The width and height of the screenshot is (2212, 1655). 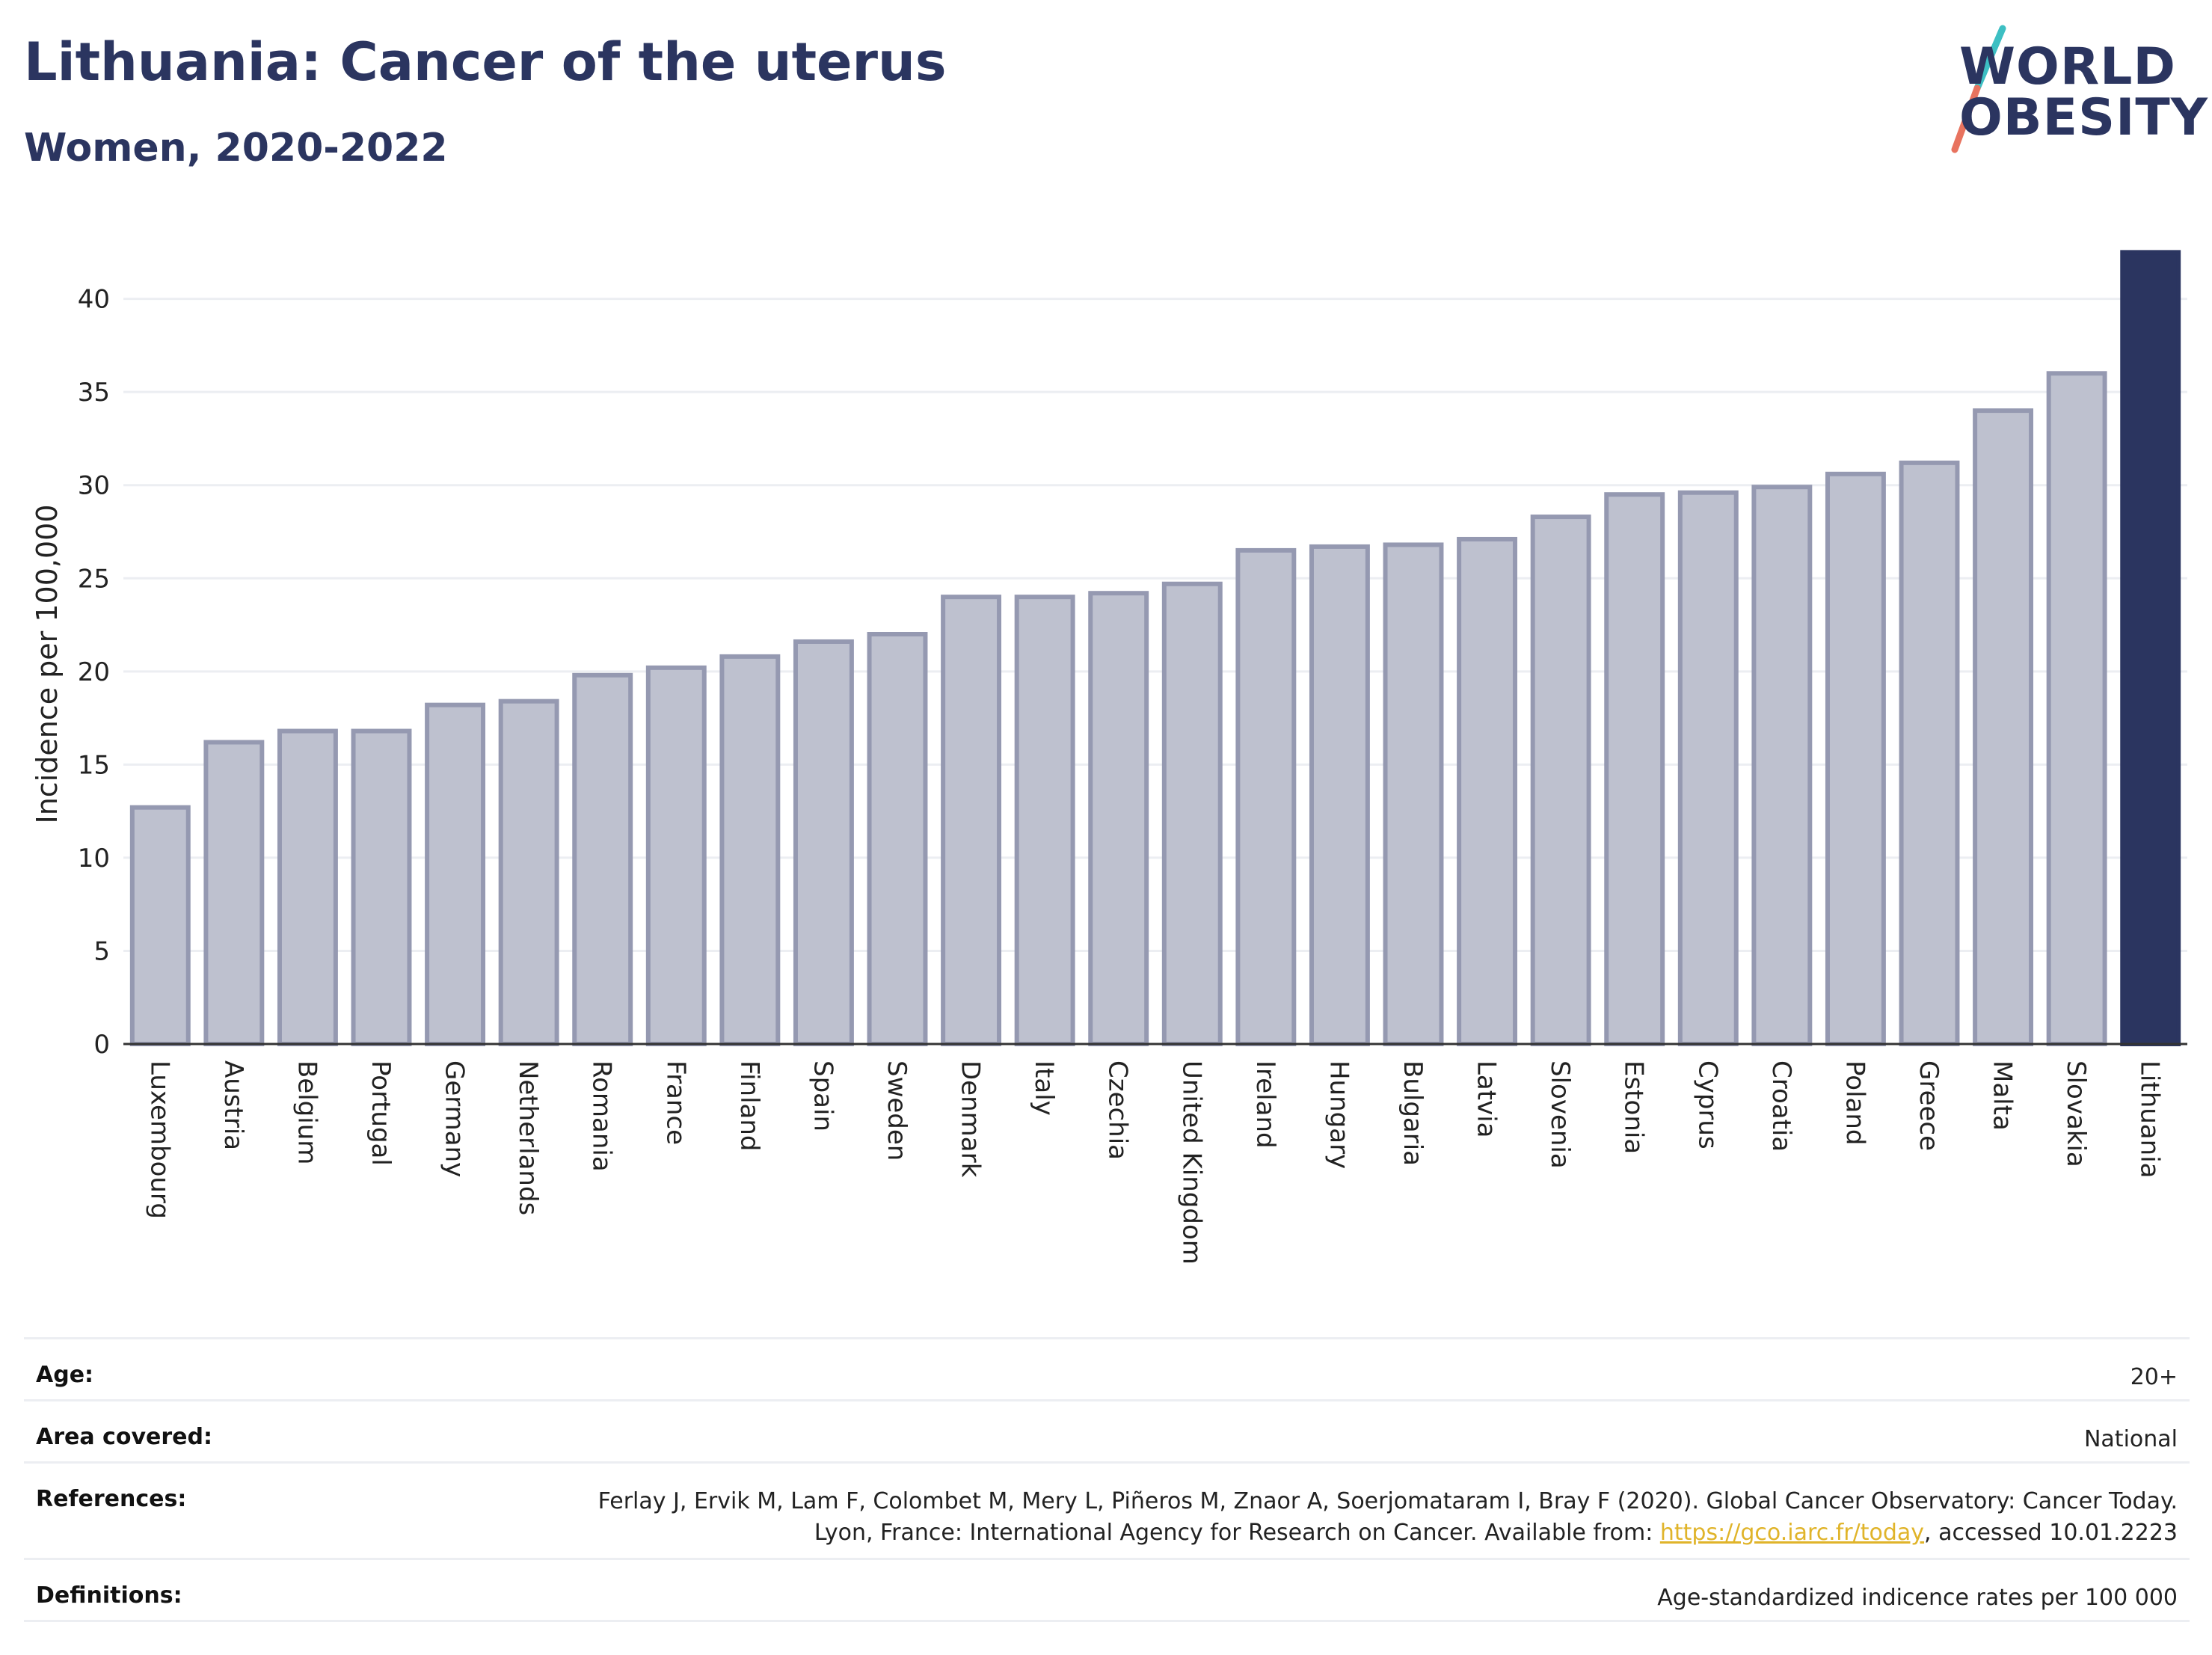 I want to click on bar-germany, so click(x=455, y=874).